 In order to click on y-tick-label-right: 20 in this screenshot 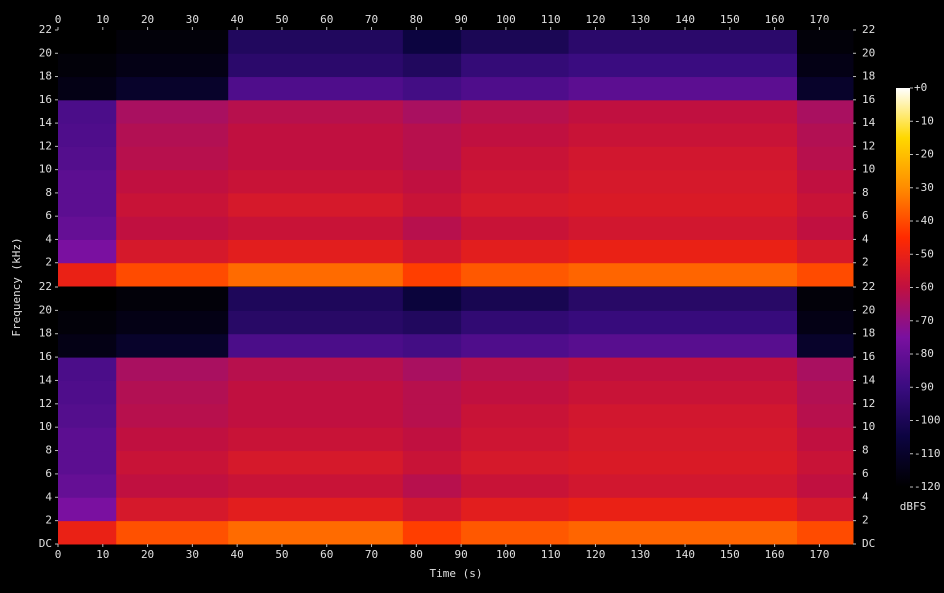, I will do `click(868, 309)`.